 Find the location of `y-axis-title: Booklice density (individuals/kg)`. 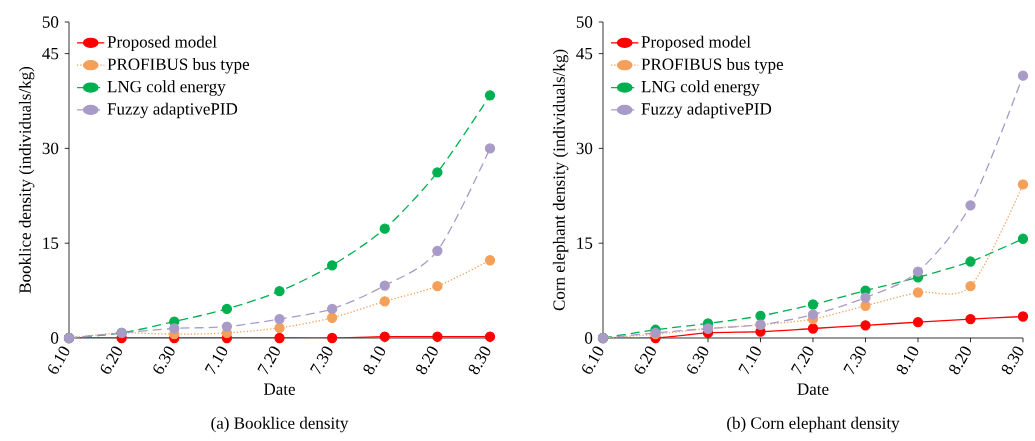

y-axis-title: Booklice density (individuals/kg) is located at coordinates (26, 180).